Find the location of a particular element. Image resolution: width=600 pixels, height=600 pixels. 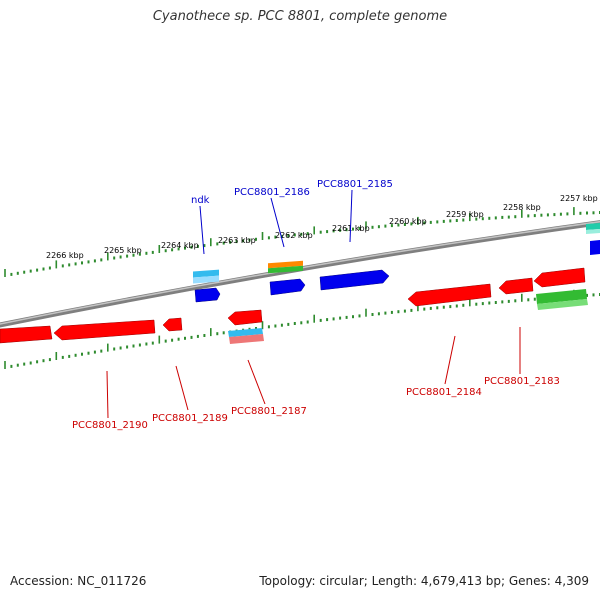

scale-label: 2262 kbp is located at coordinates (294, 235).